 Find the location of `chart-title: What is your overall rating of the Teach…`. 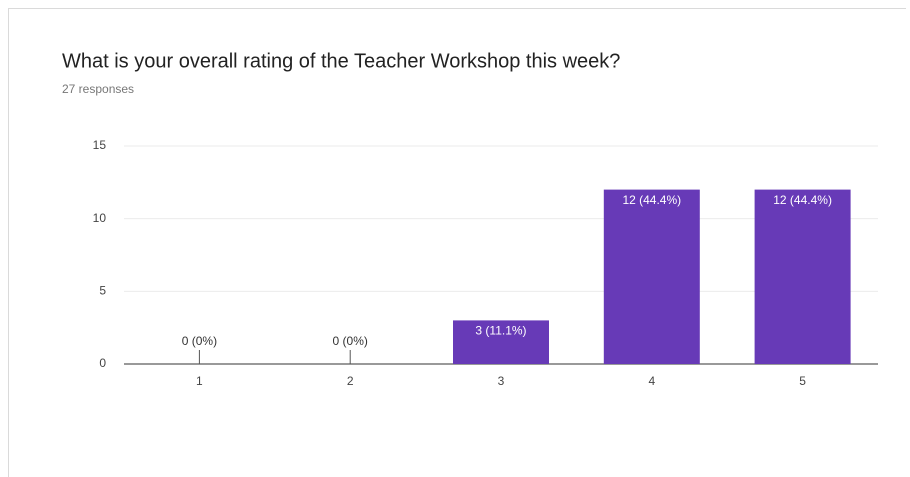

chart-title: What is your overall rating of the Teach… is located at coordinates (341, 61).